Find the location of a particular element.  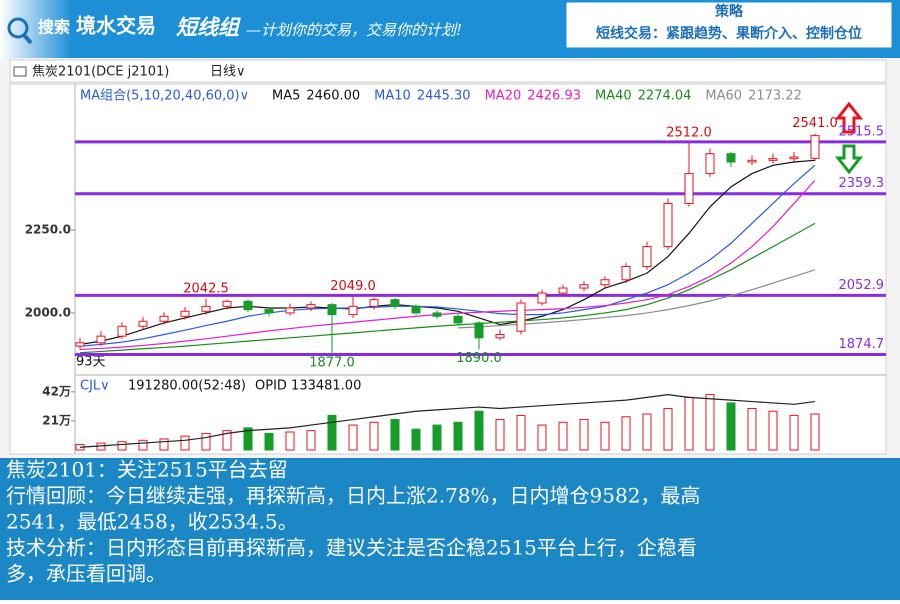

level-label: 2515.5 is located at coordinates (862, 131).